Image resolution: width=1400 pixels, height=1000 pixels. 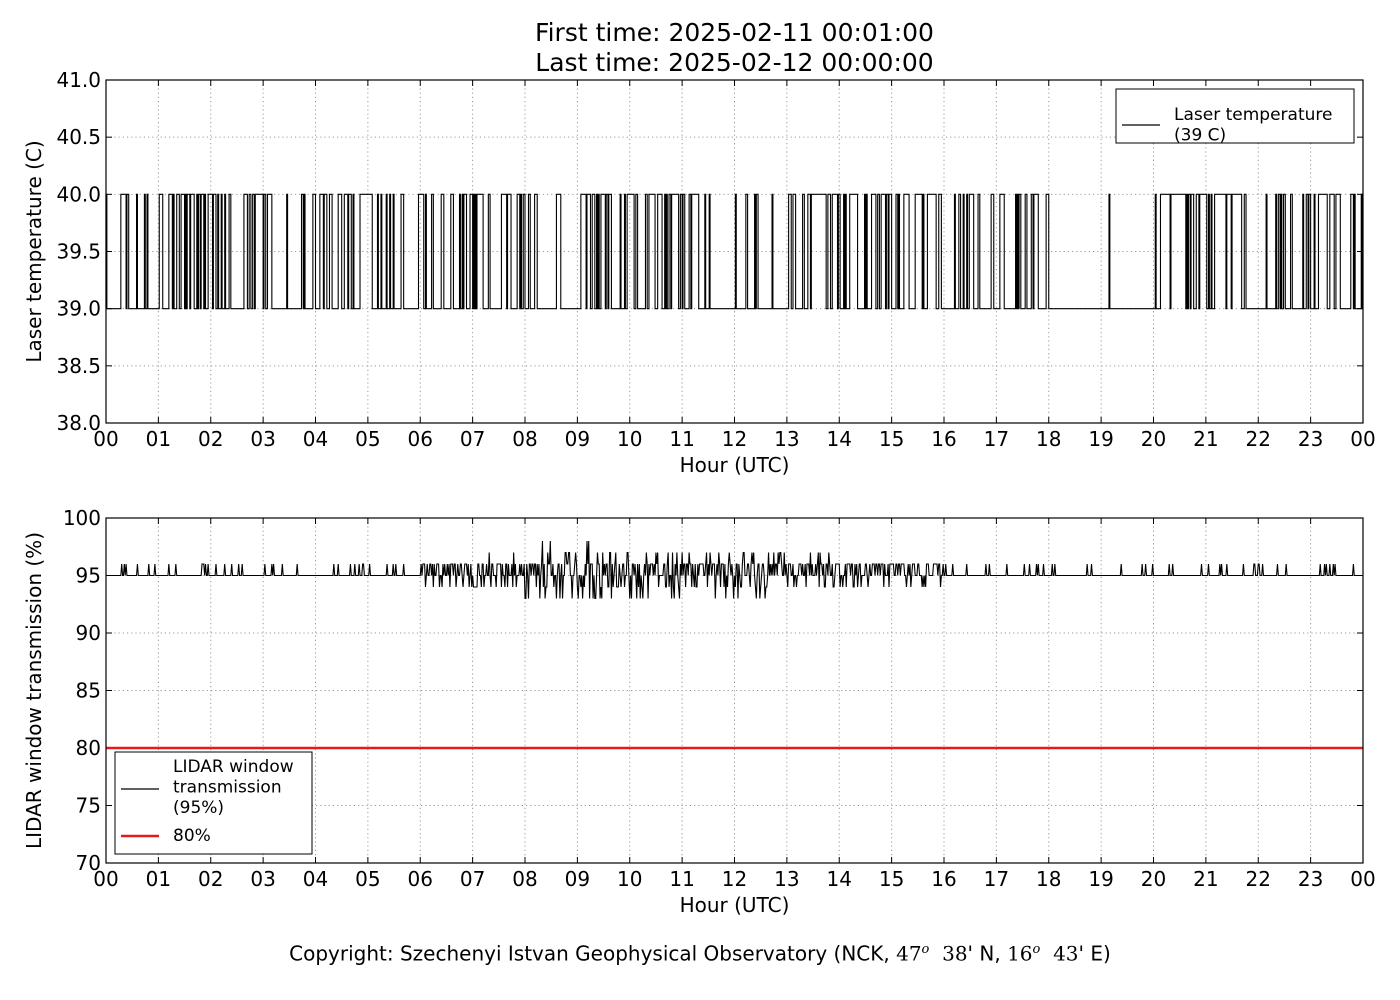 What do you see at coordinates (78, 309) in the screenshot?
I see `y-tick-label: 39.0` at bounding box center [78, 309].